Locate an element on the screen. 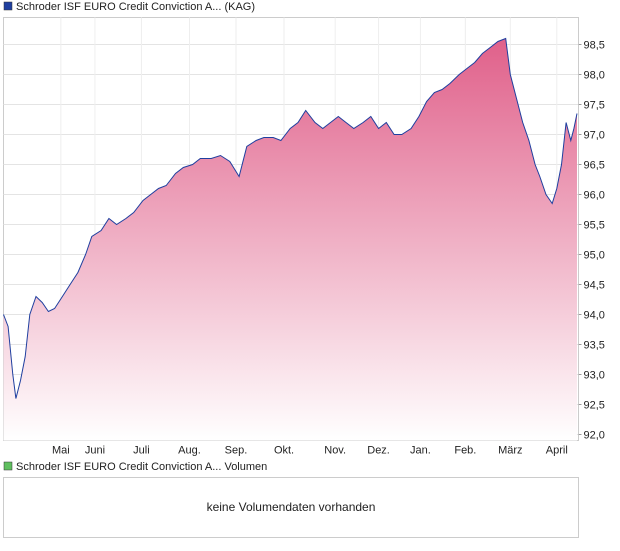  x-tick-label: Jan. is located at coordinates (420, 451).